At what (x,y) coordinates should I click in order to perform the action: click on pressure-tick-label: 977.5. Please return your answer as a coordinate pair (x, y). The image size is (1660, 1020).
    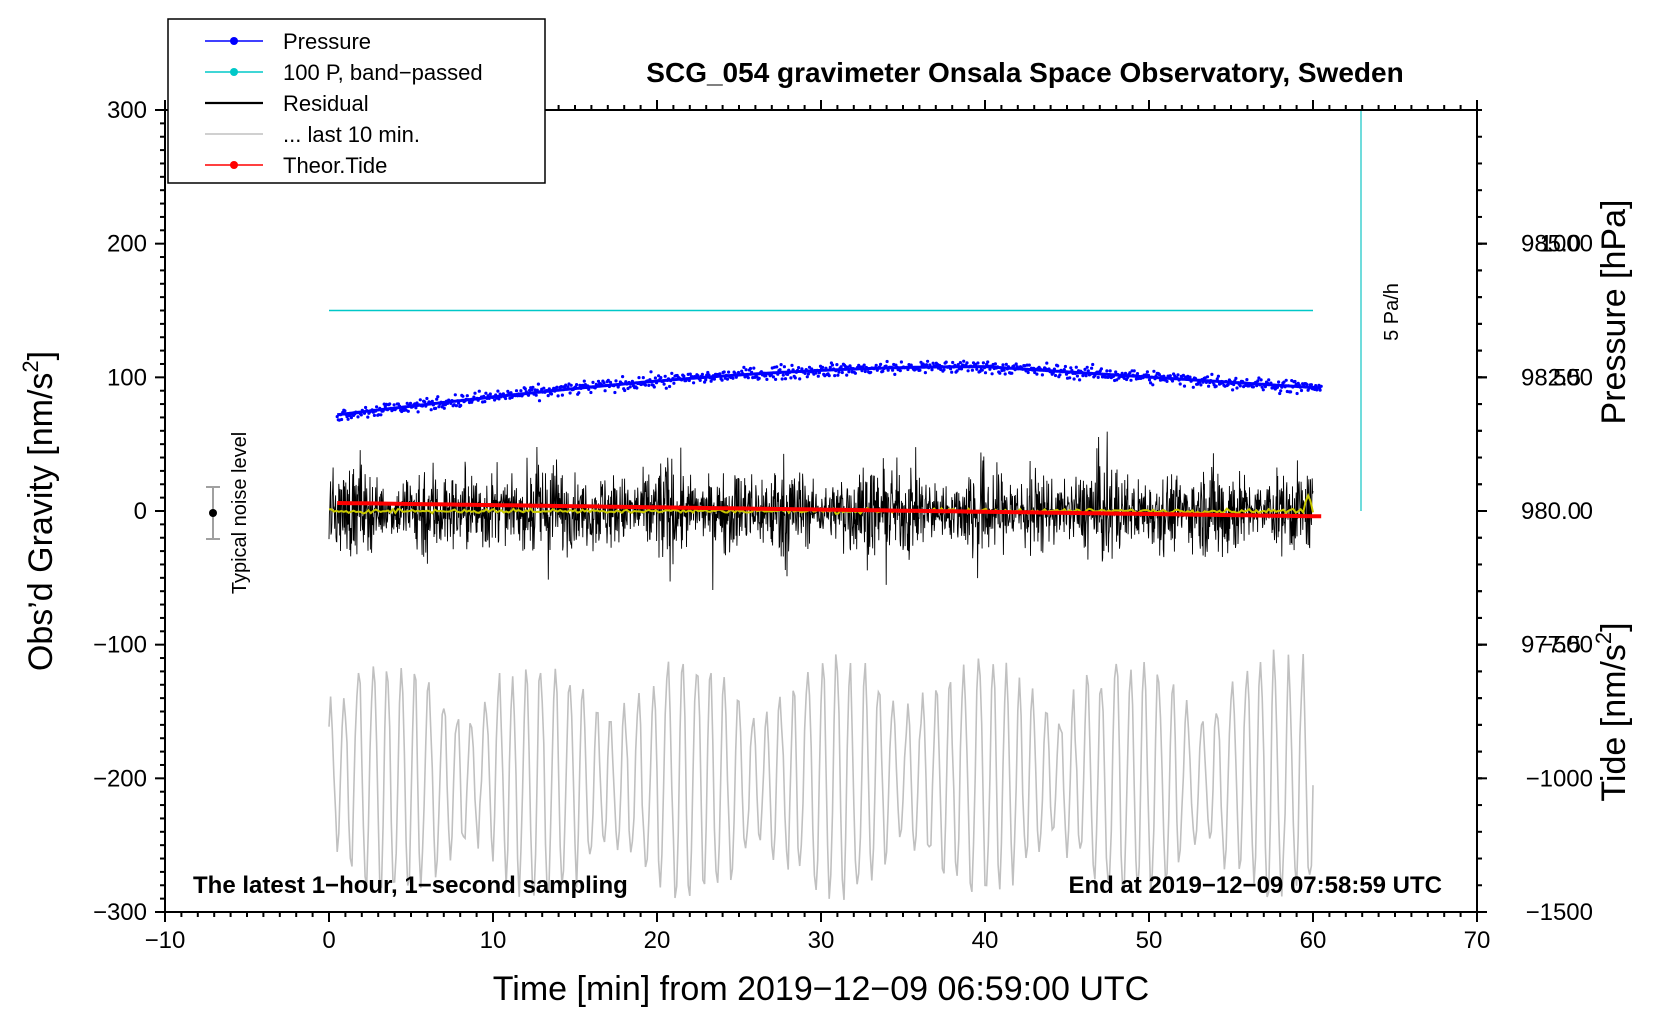
    Looking at the image, I should click on (1551, 645).